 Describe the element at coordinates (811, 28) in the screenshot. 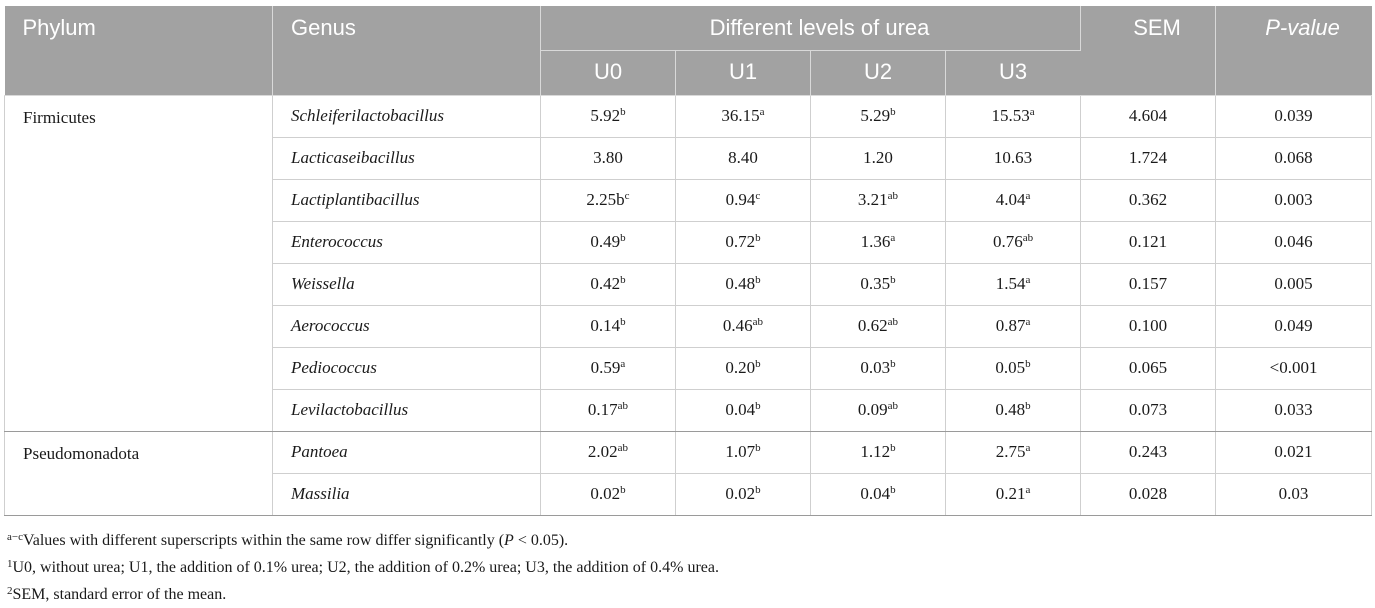

I see `header-levels: Different levels of urea` at that location.